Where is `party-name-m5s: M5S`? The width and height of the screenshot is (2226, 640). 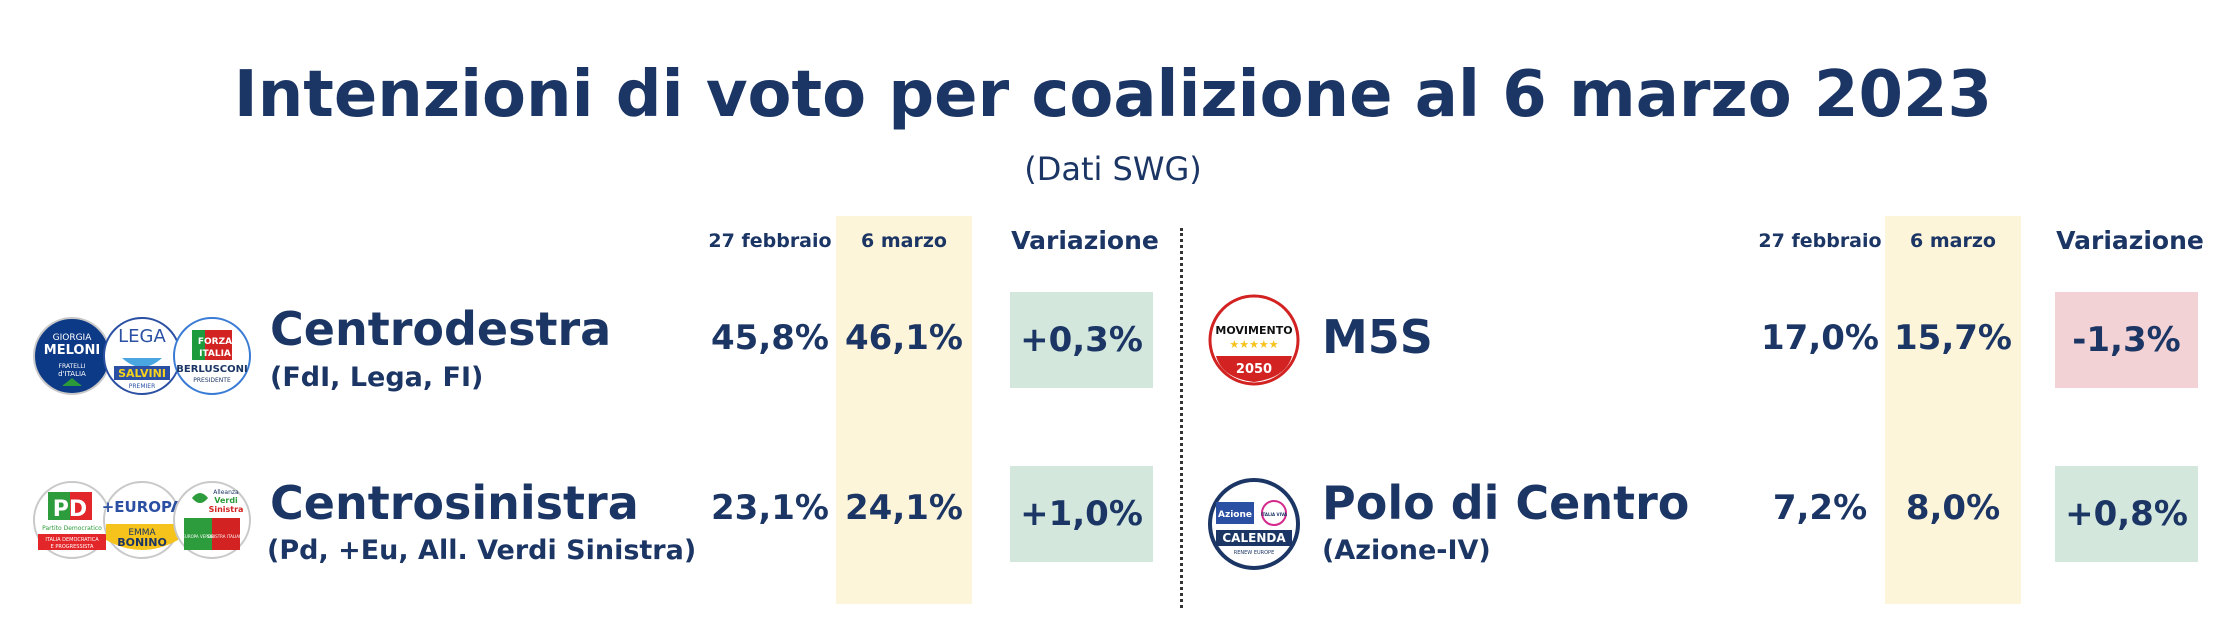 party-name-m5s: M5S is located at coordinates (1377, 337).